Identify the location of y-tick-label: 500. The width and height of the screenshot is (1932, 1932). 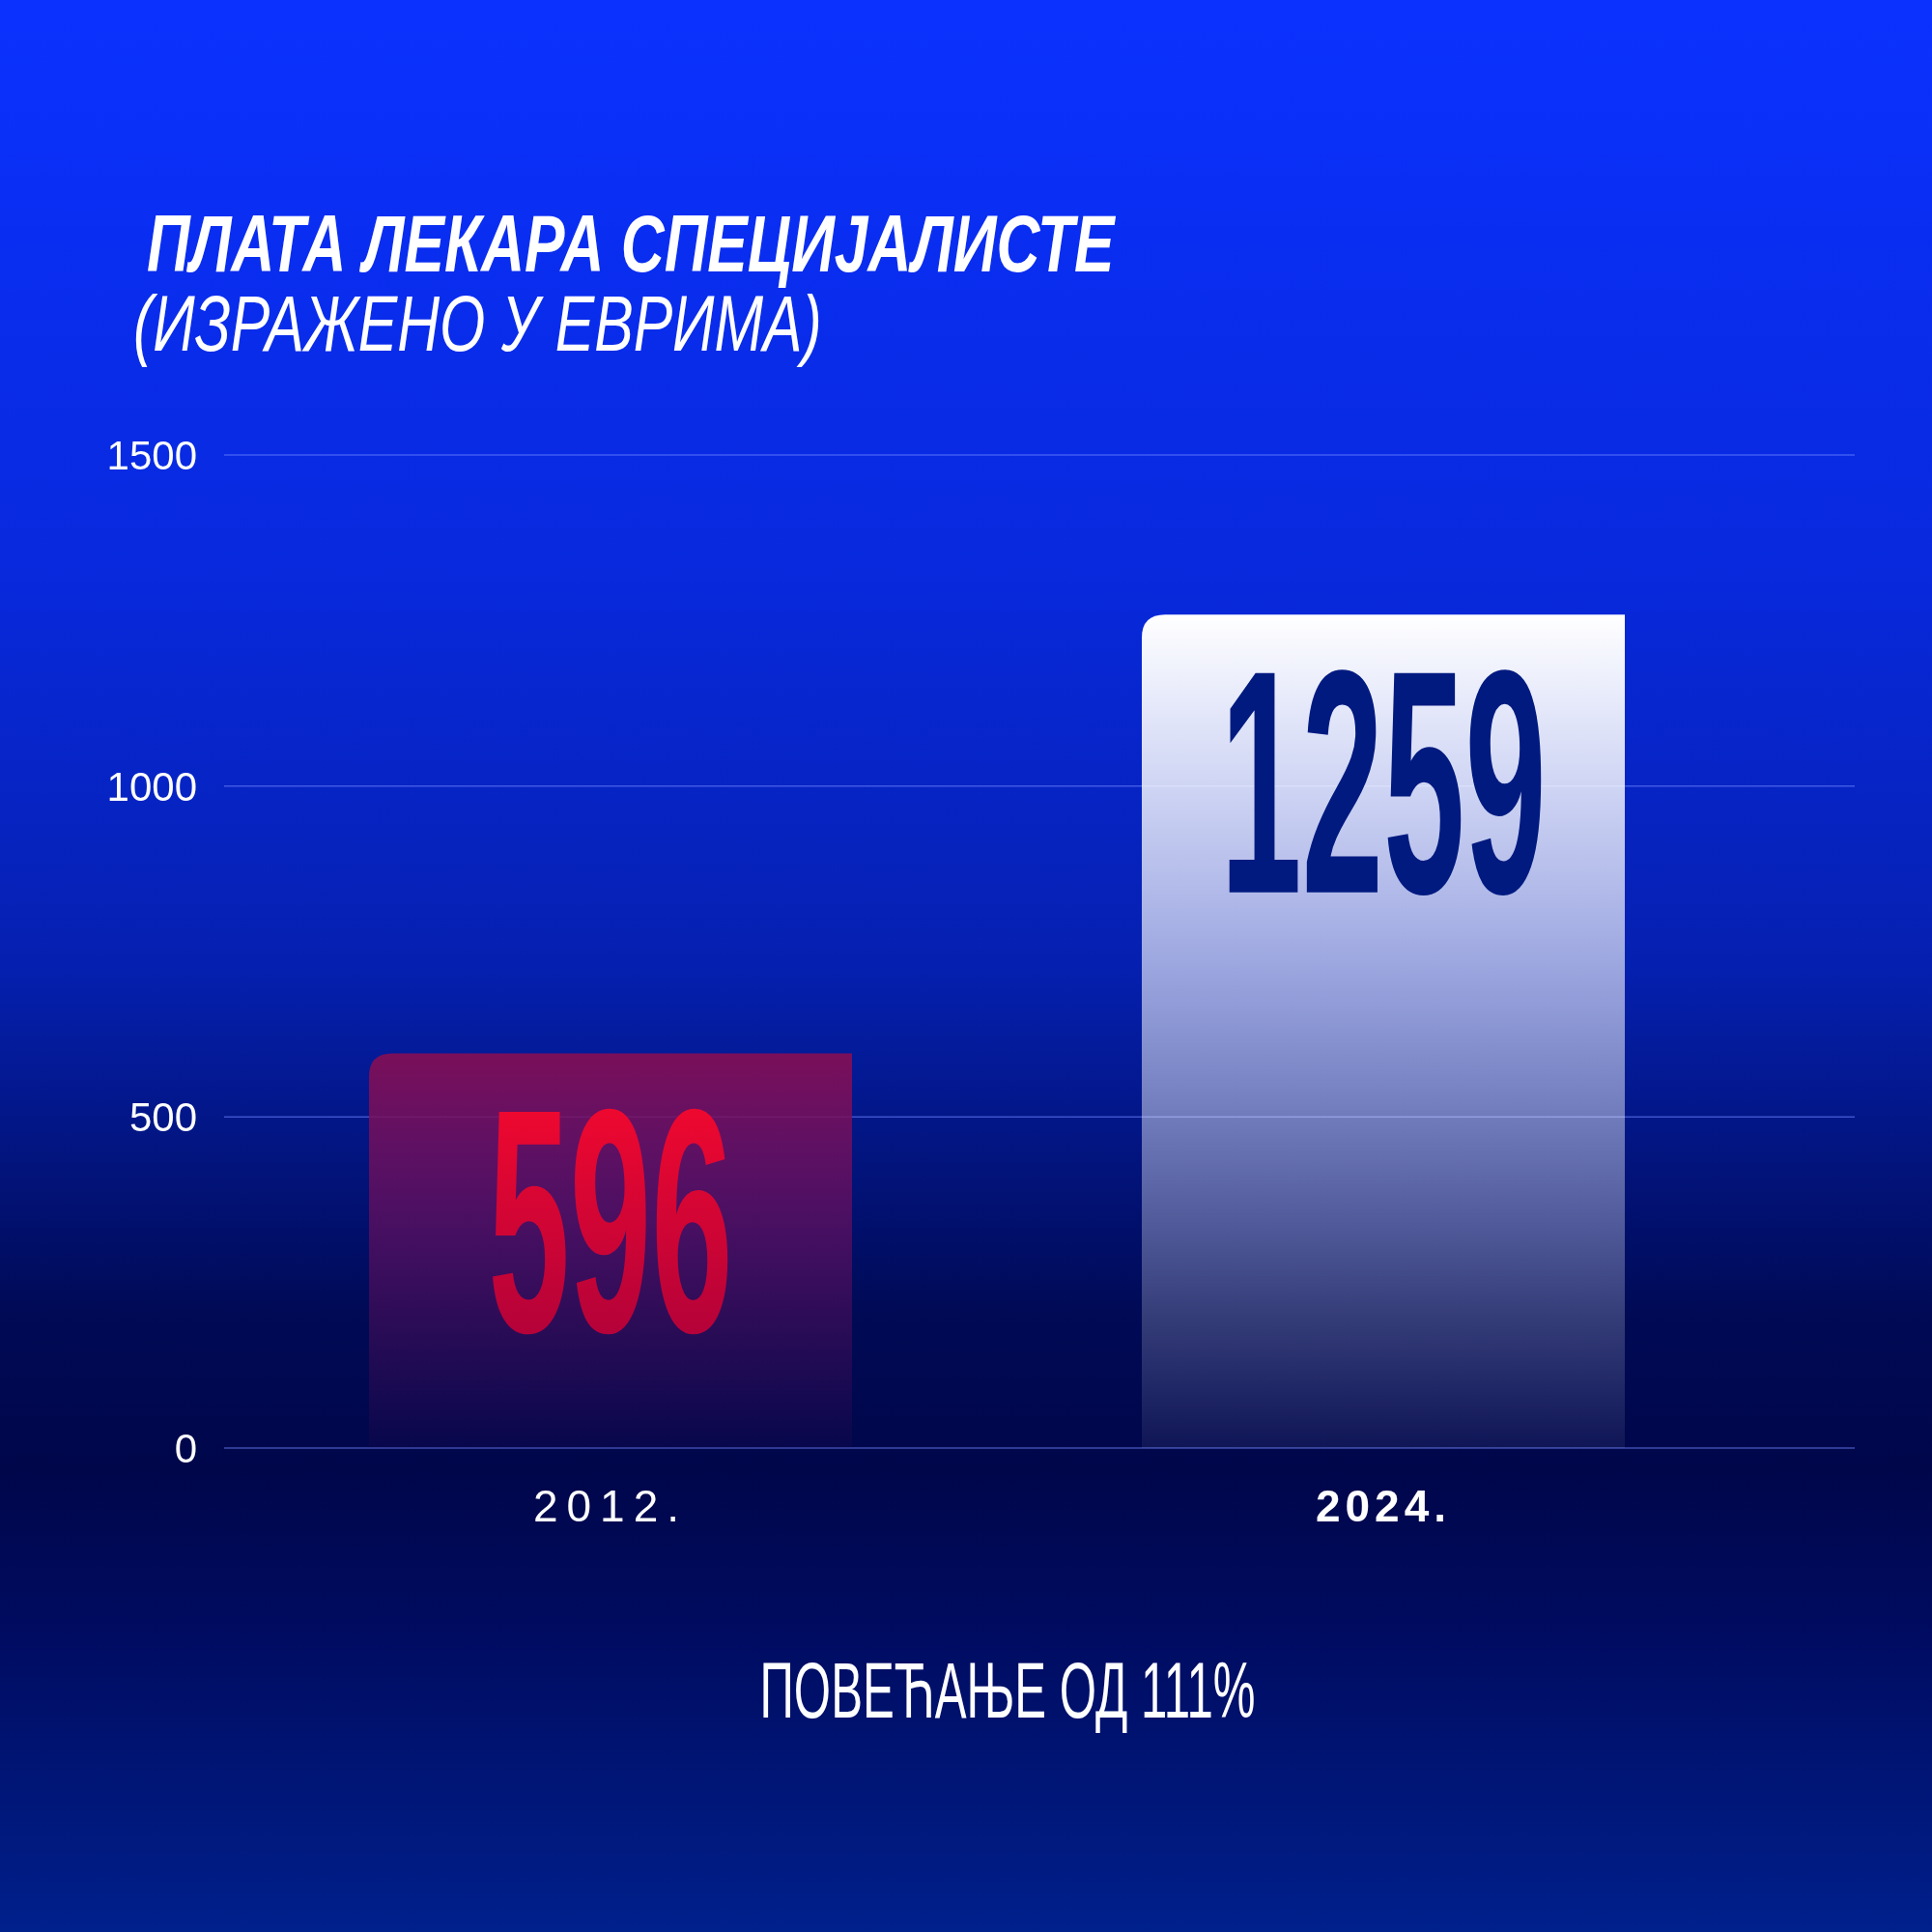
(162, 1117).